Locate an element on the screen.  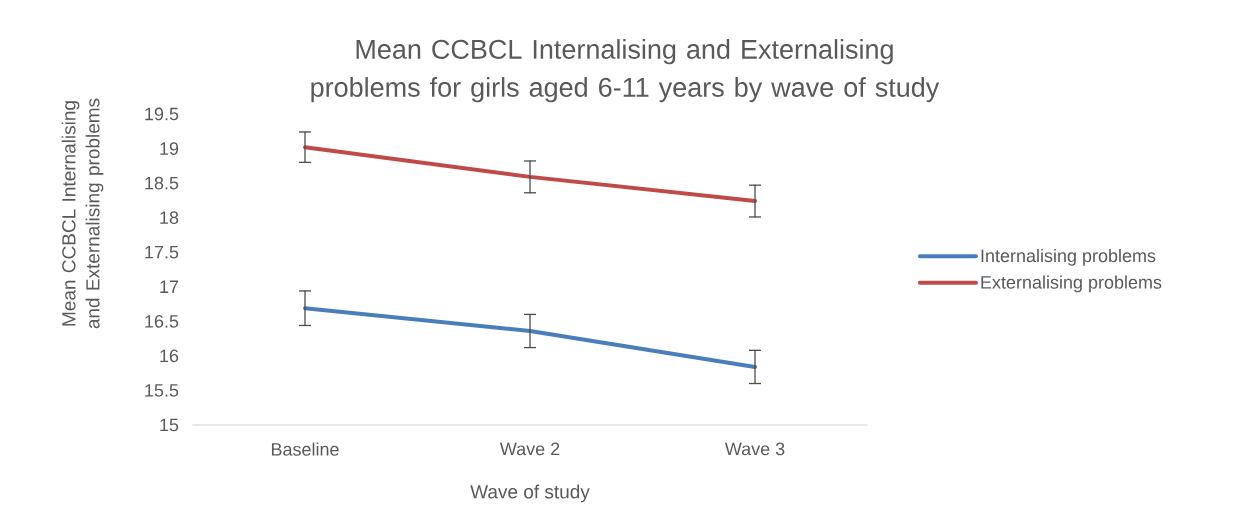
y-axis-title: Mean CCBCL Internalising and Externalising problems is located at coordinates (82, 213).